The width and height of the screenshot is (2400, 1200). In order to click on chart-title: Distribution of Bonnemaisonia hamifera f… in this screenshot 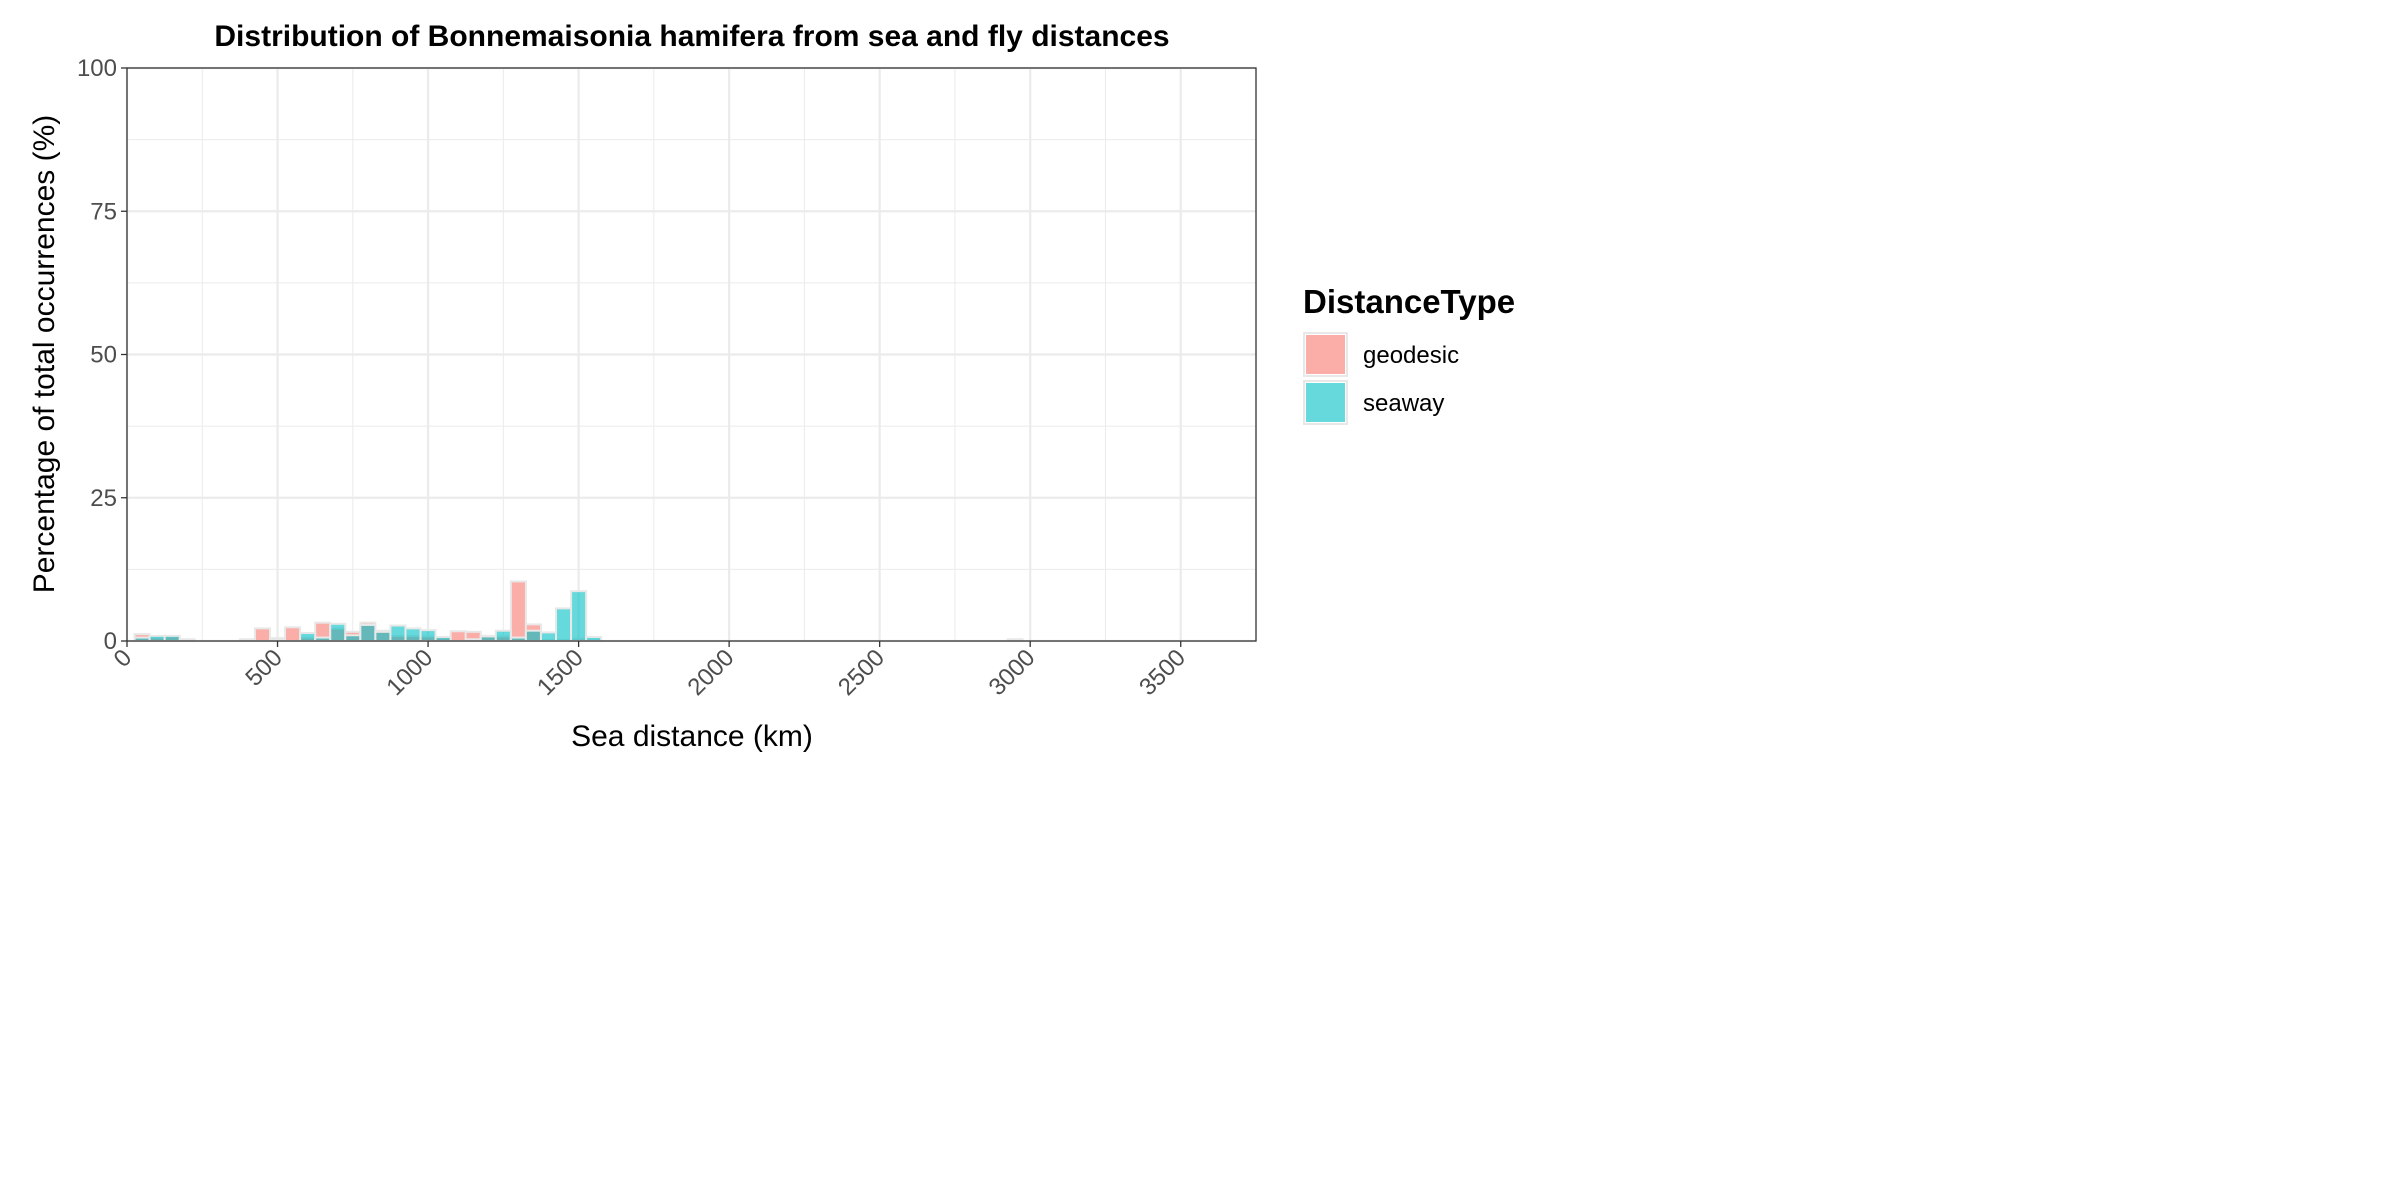, I will do `click(691, 36)`.